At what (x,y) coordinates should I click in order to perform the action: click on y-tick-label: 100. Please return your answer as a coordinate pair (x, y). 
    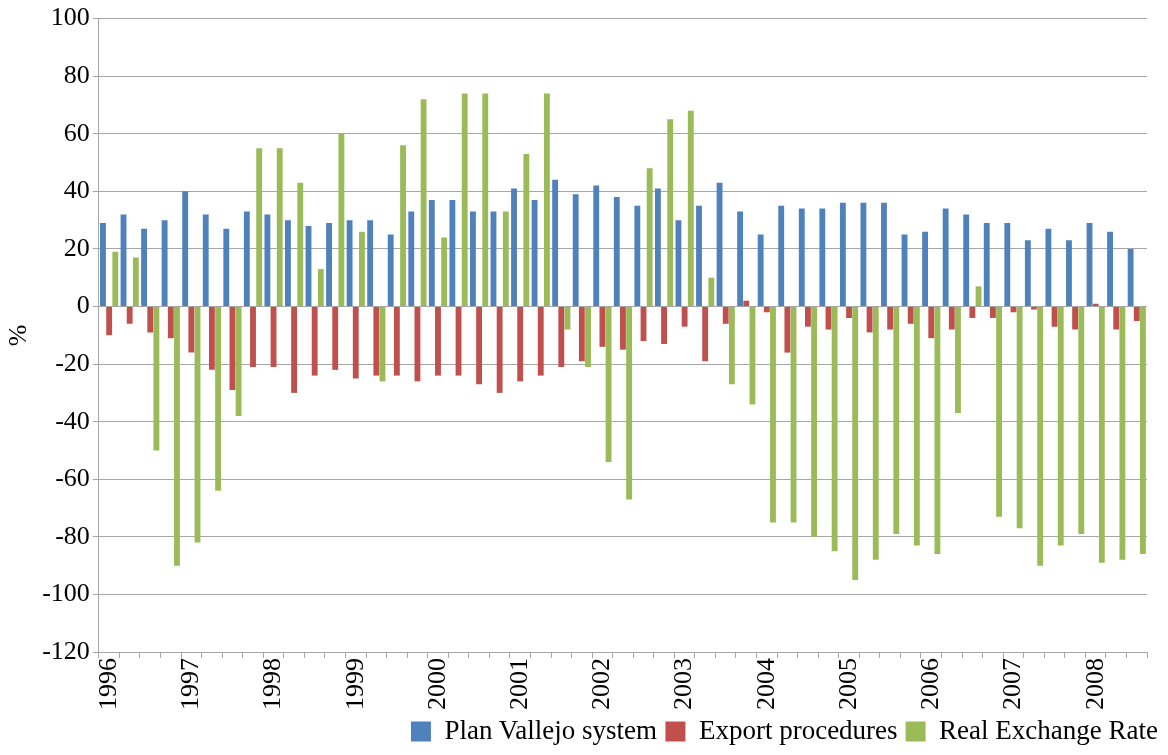
    Looking at the image, I should click on (70, 17).